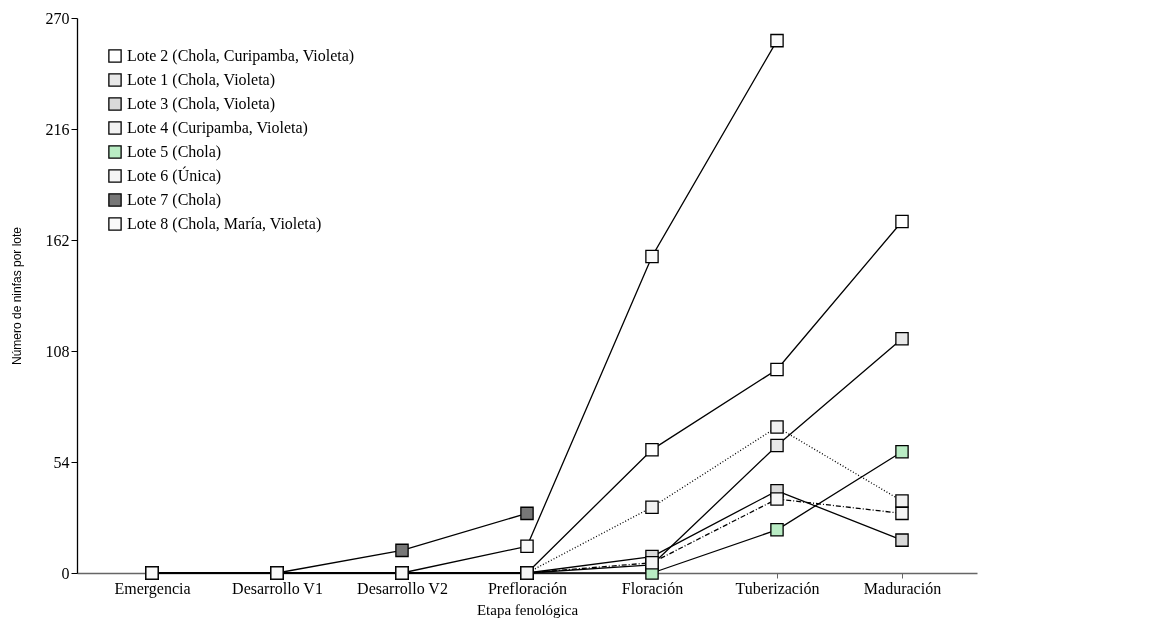  Describe the element at coordinates (241, 56) in the screenshot. I see `legend-label: Lote 2 (Chola, Curipamba, Violeta)` at that location.